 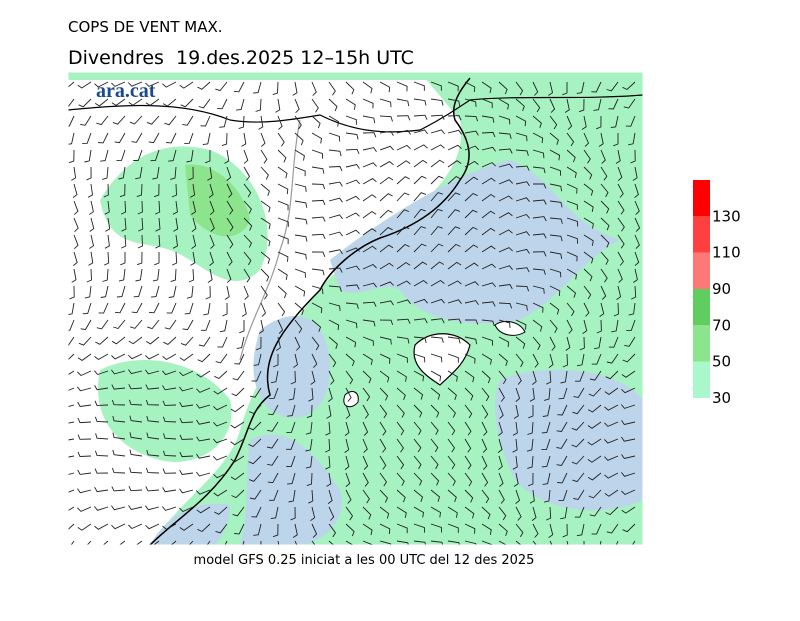 I want to click on legend-swatch, so click(x=701, y=343).